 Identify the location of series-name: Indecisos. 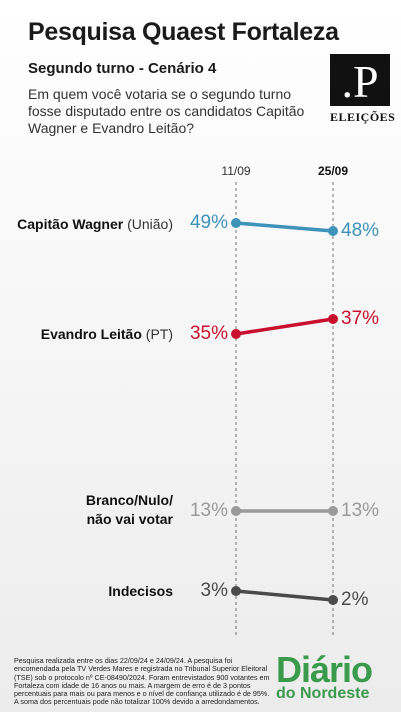
(140, 591).